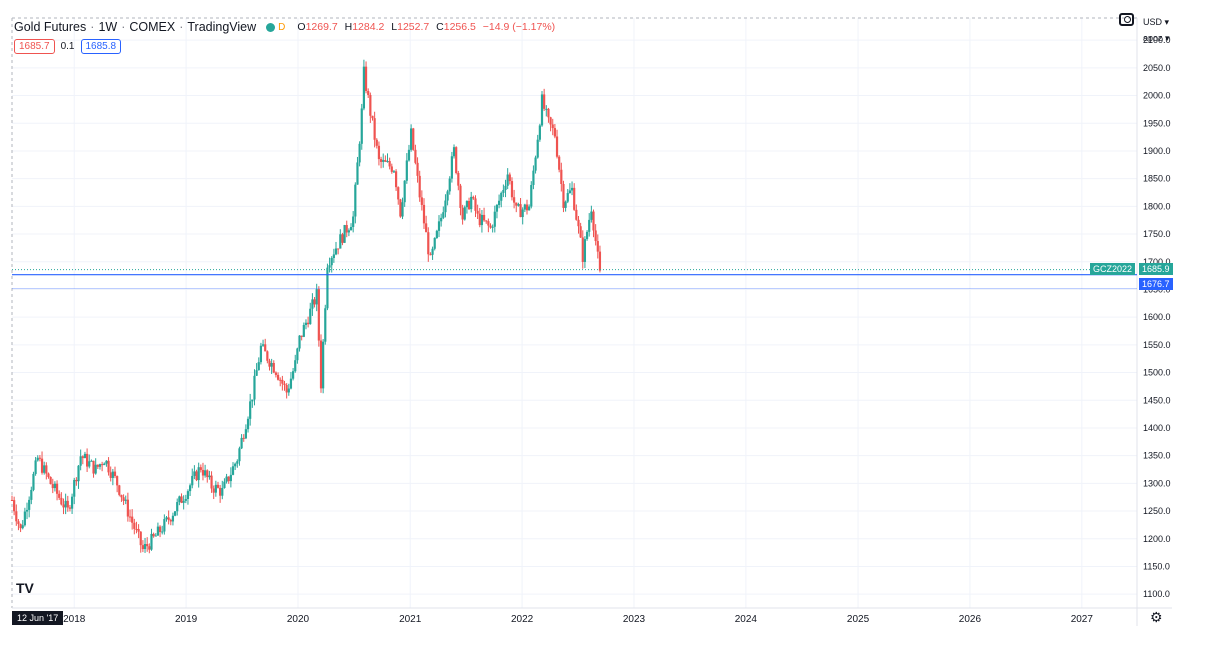 Image resolution: width=1213 pixels, height=645 pixels. What do you see at coordinates (25, 588) in the screenshot?
I see `tradingview-logo-icon: TV` at bounding box center [25, 588].